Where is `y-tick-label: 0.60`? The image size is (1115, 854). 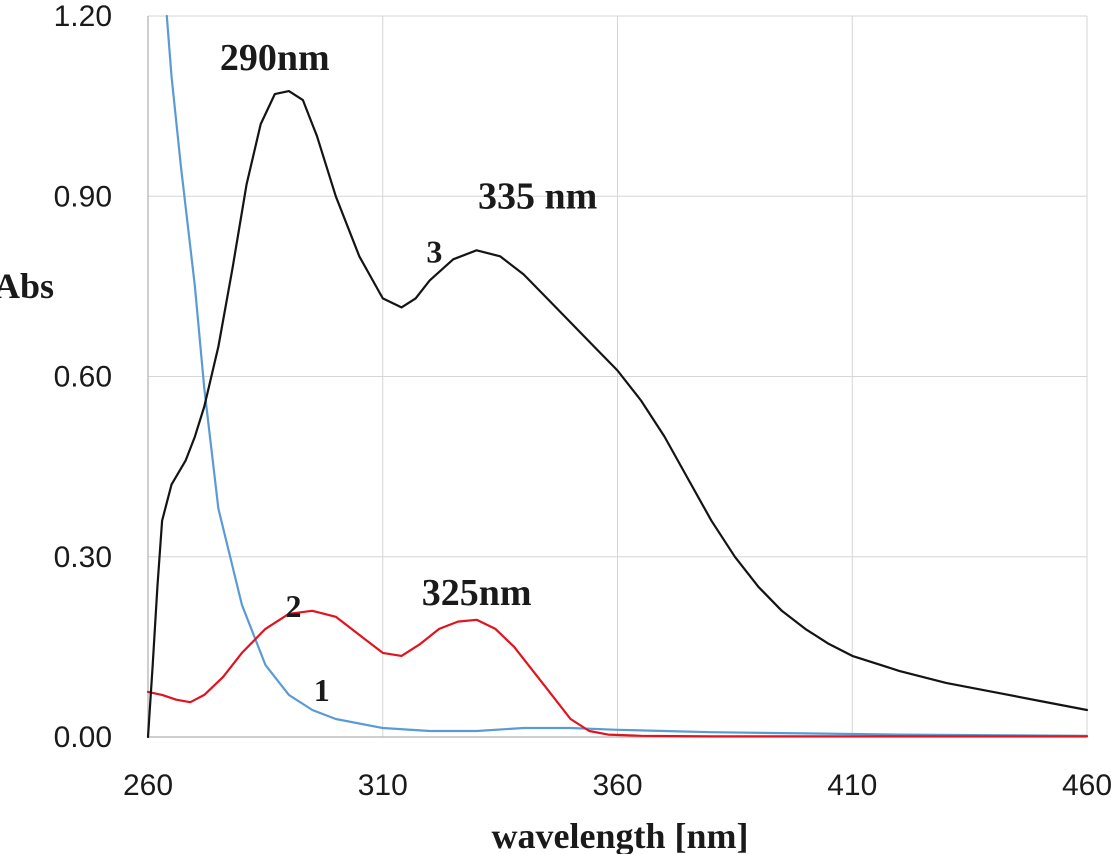 y-tick-label: 0.60 is located at coordinates (83, 377).